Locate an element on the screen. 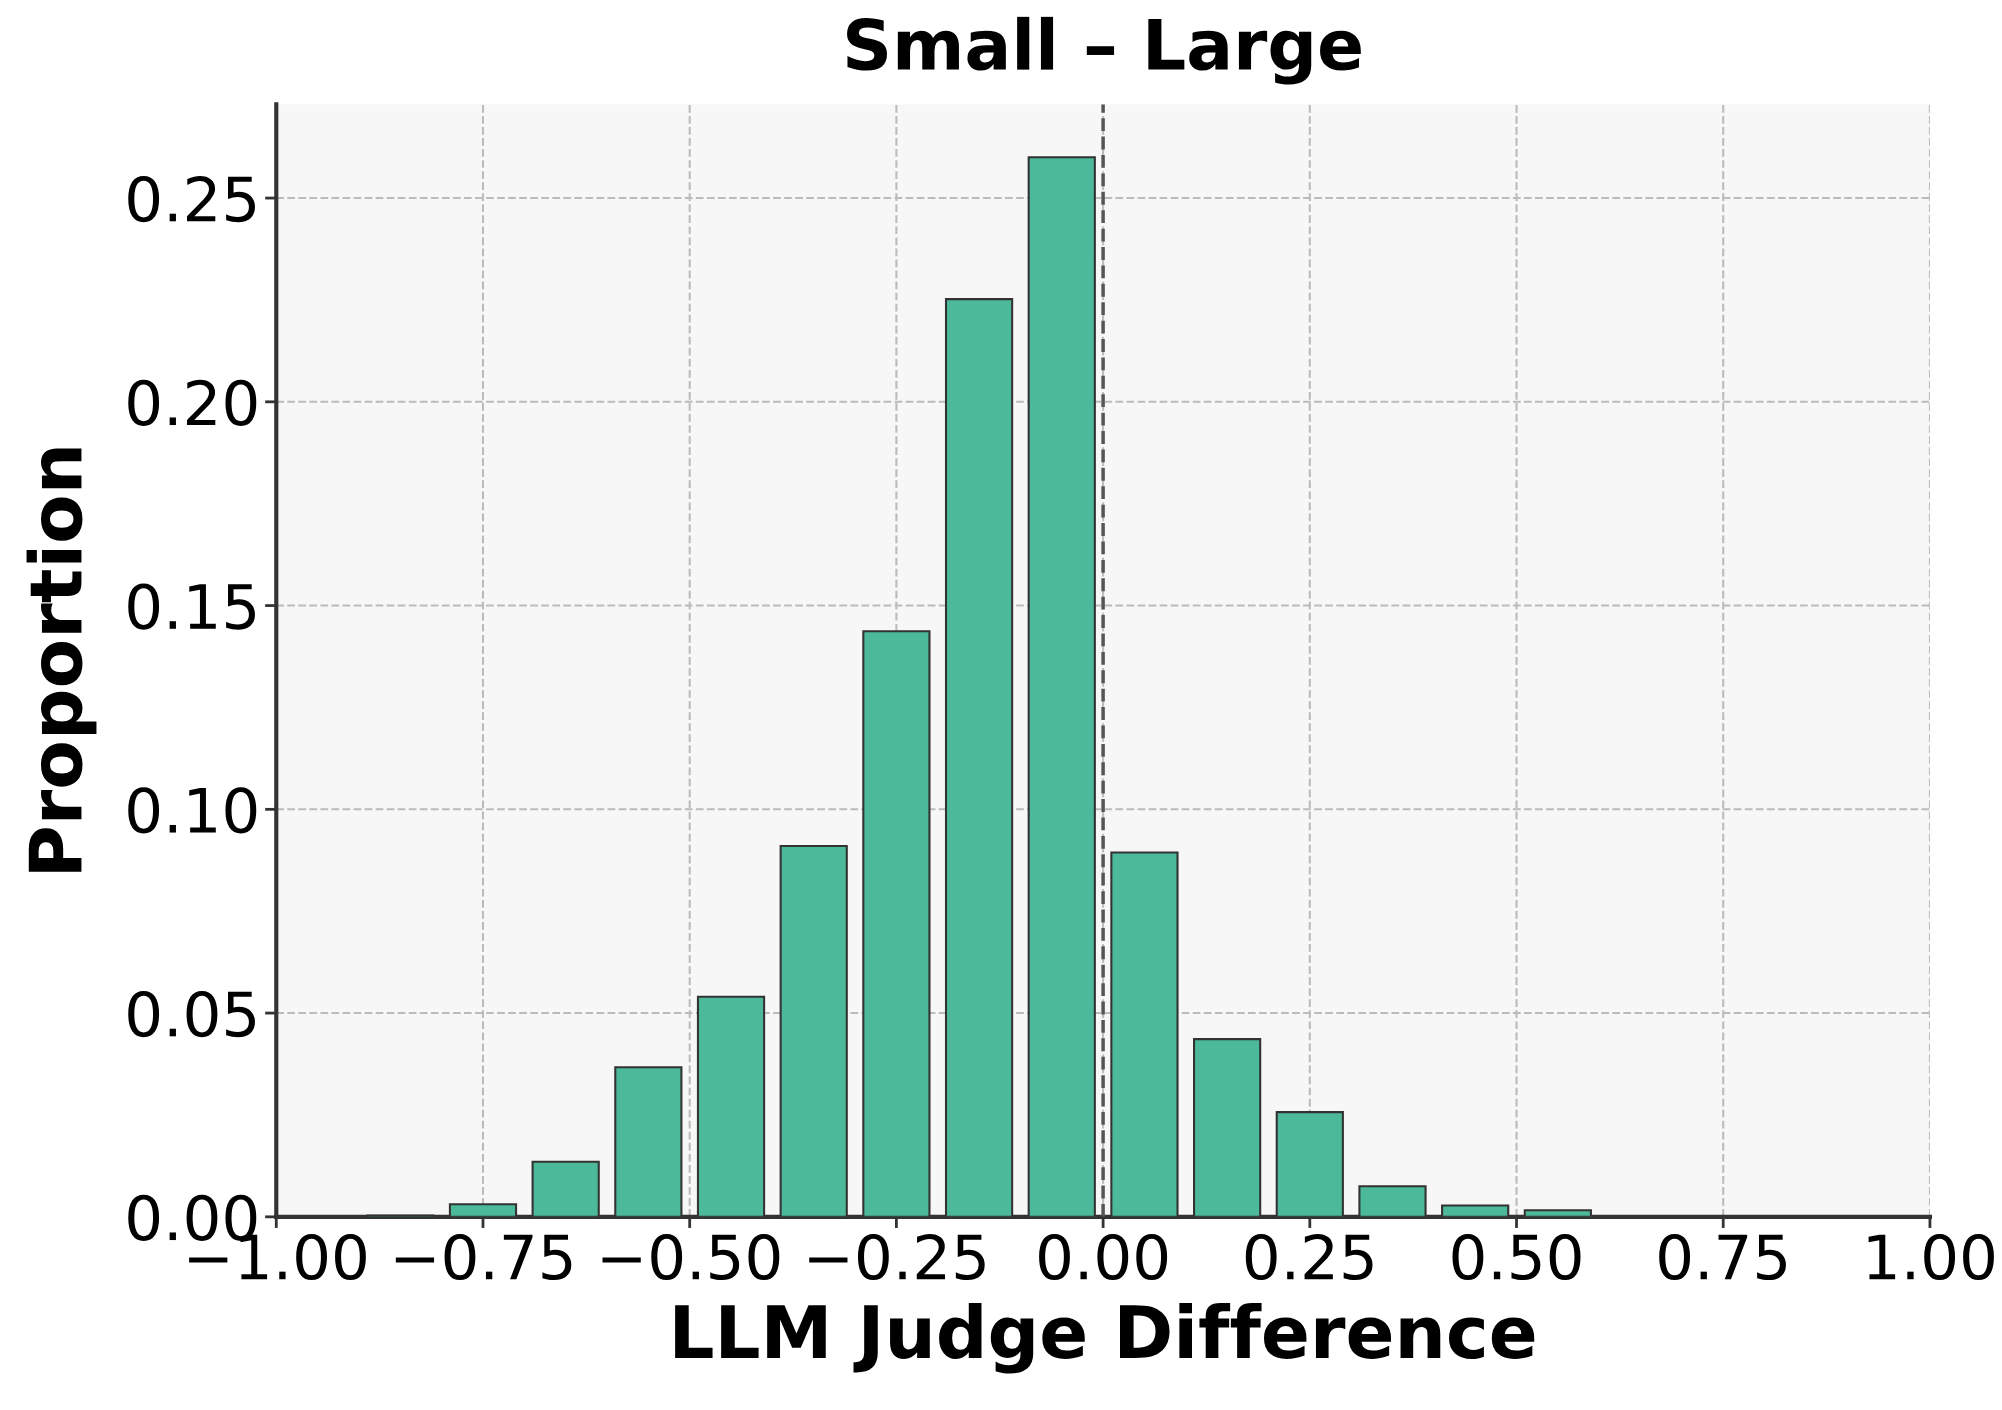 The width and height of the screenshot is (2002, 1410). x-tick-label: −0.50 is located at coordinates (691, 1257).